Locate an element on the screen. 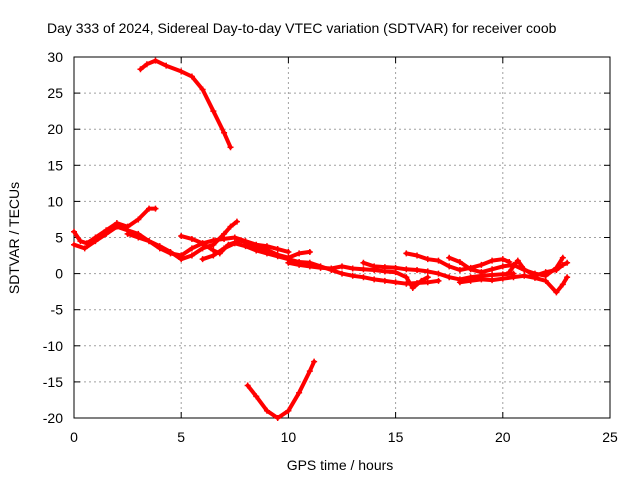  y-tick-label: 15 is located at coordinates (55, 165).